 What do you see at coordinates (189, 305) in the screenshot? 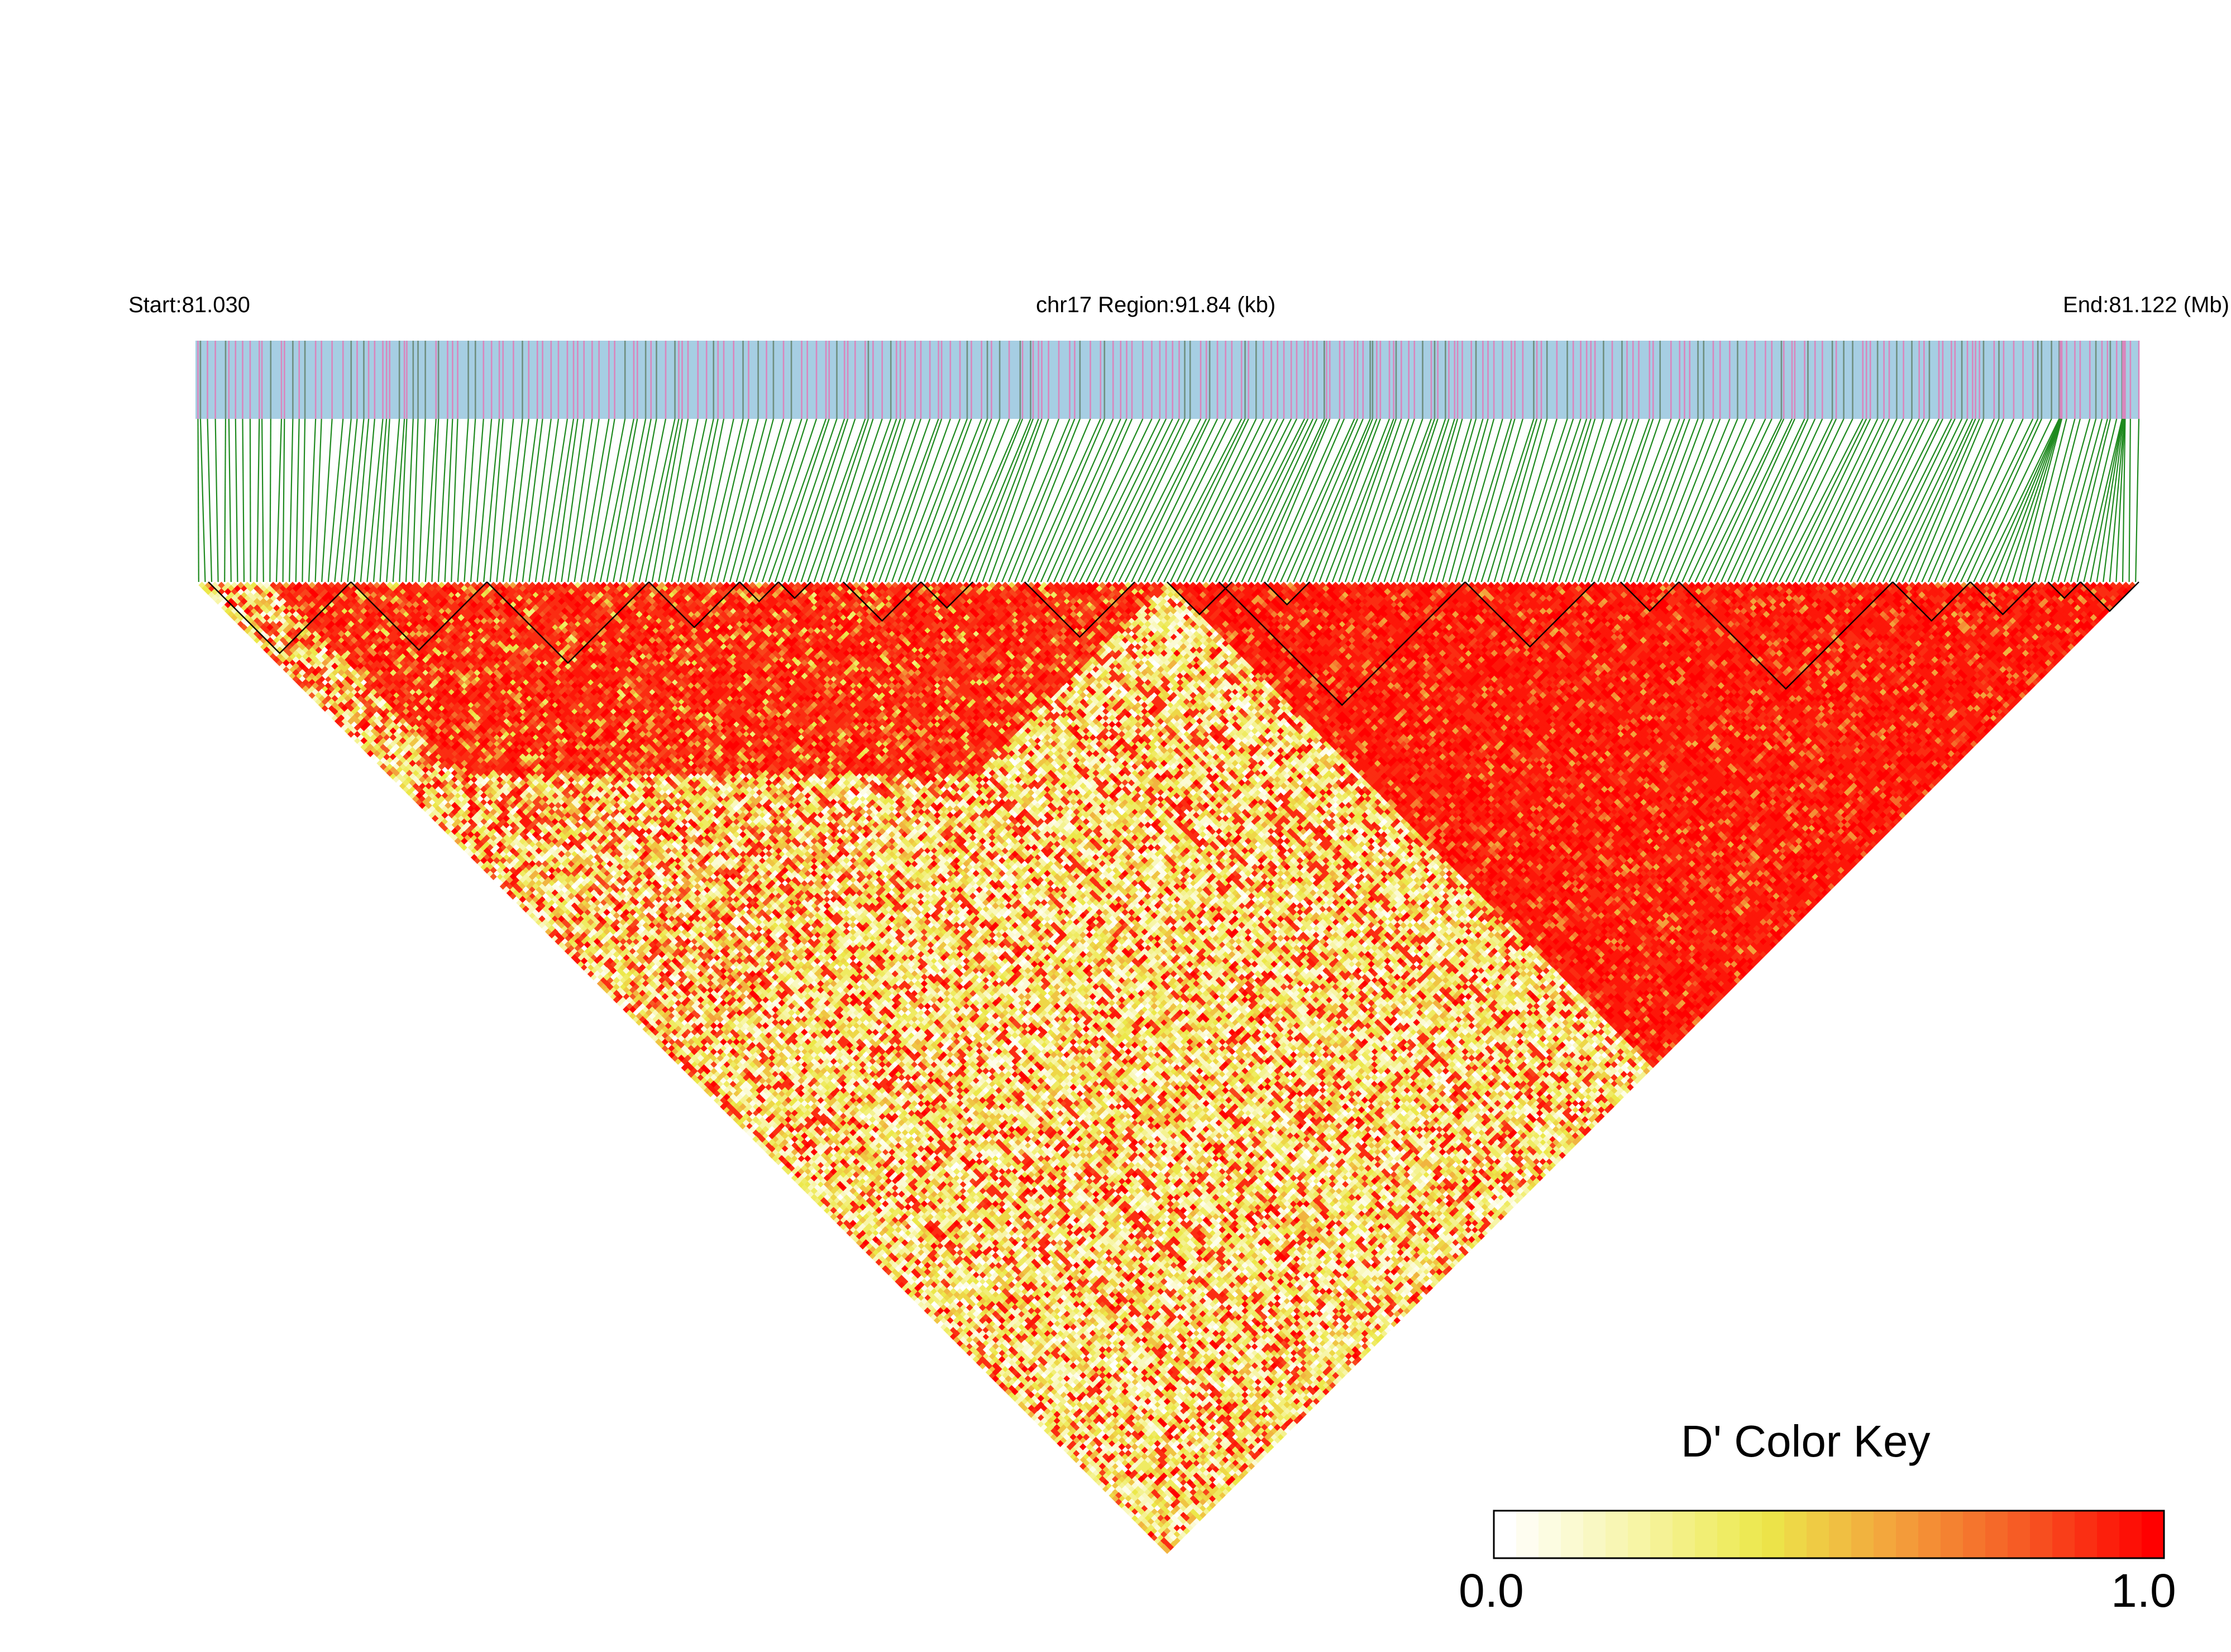
I see `region-start-label: Start:81.030` at bounding box center [189, 305].